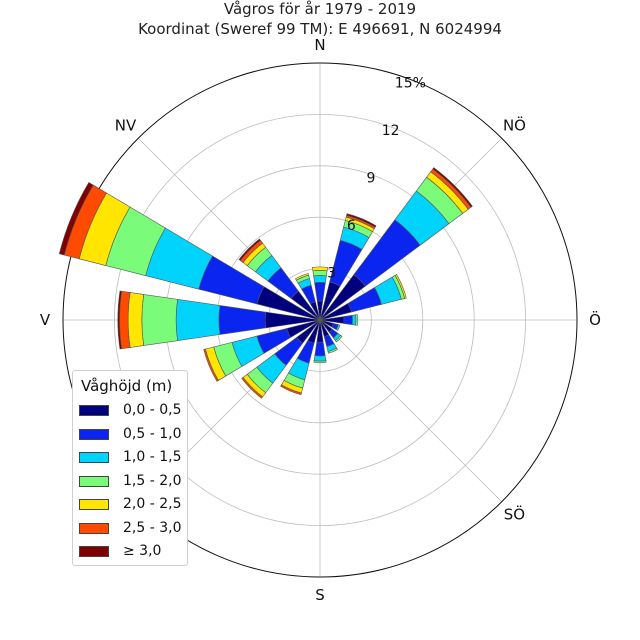 This screenshot has height=640, width=640. What do you see at coordinates (351, 226) in the screenshot?
I see `radial-tick-label: 6` at bounding box center [351, 226].